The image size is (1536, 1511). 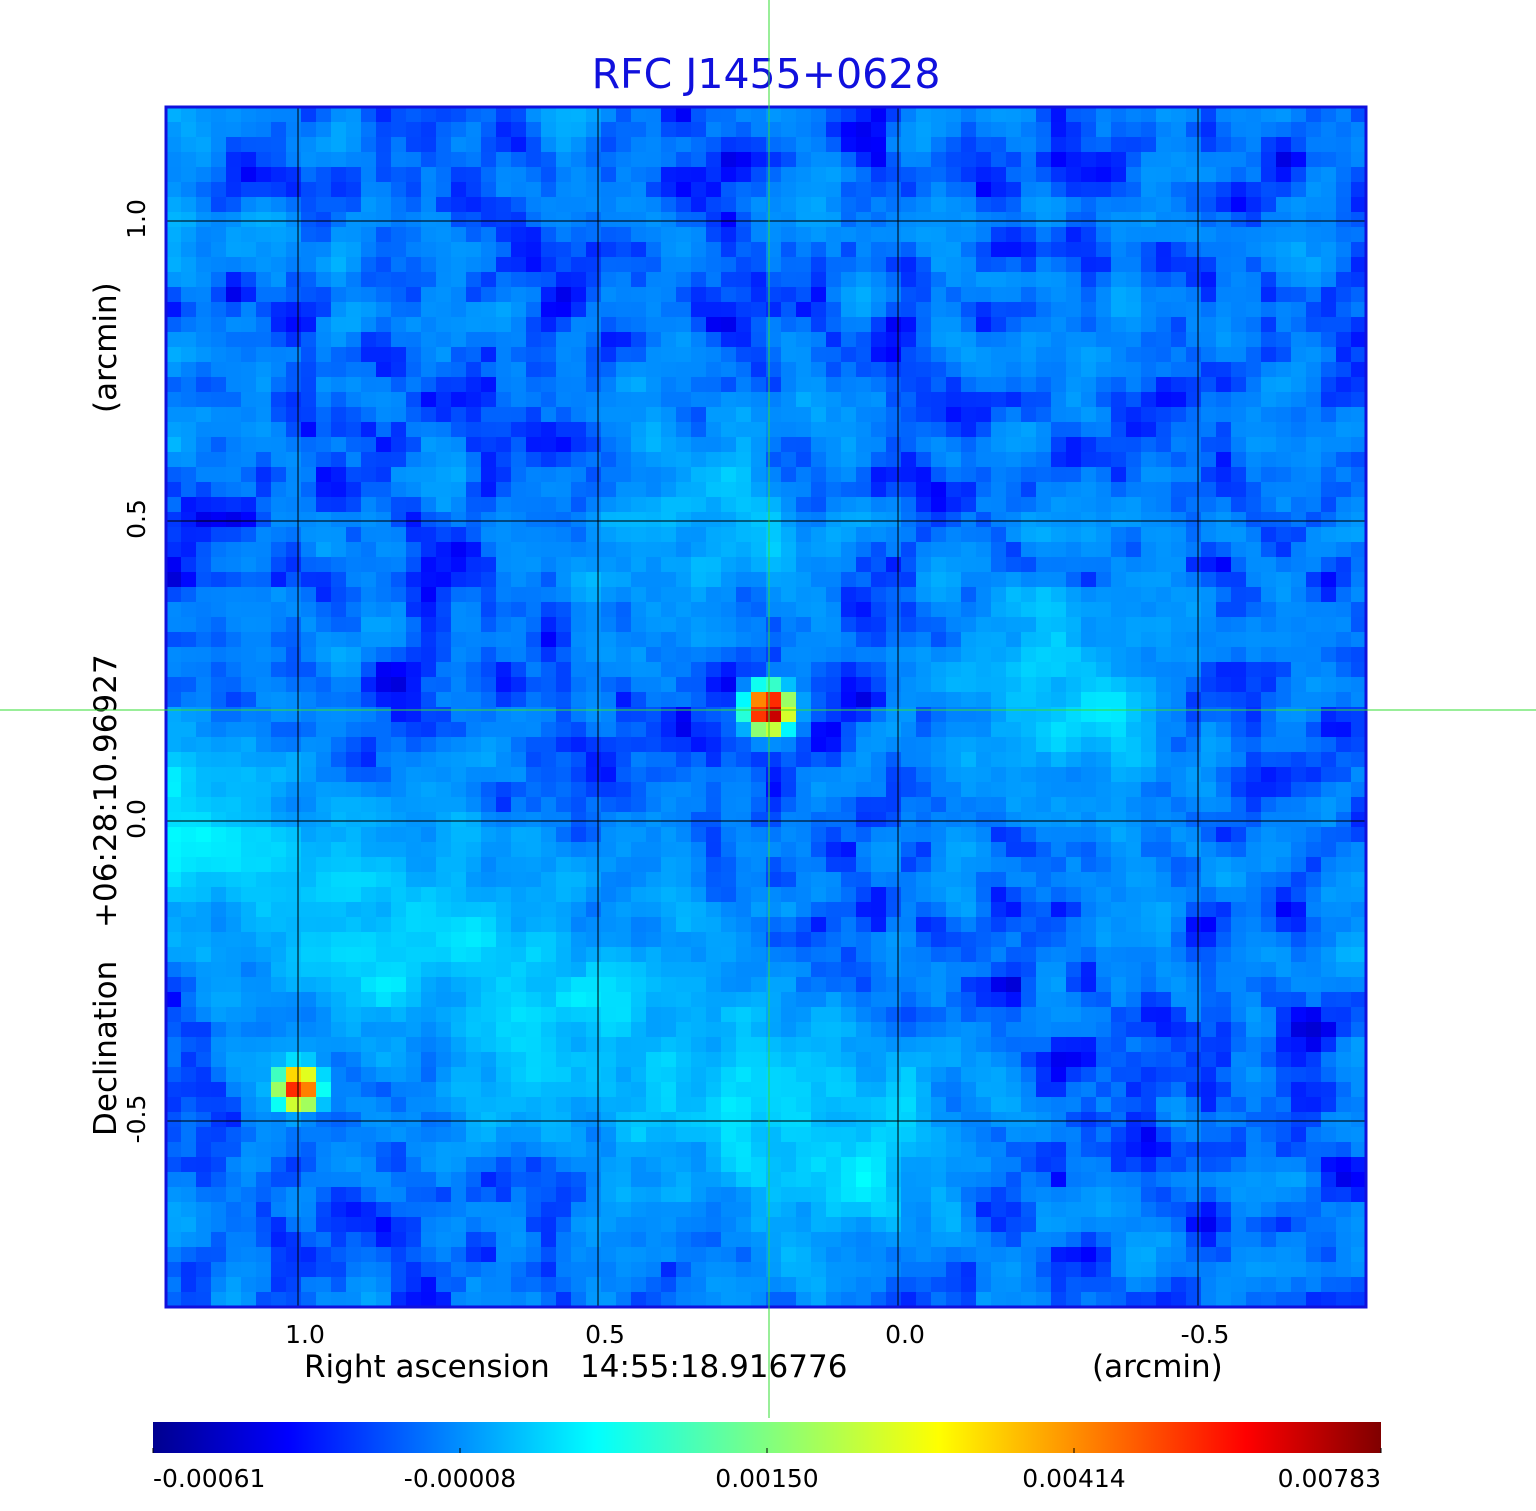 What do you see at coordinates (136, 219) in the screenshot?
I see `y-tick-label: 1.0` at bounding box center [136, 219].